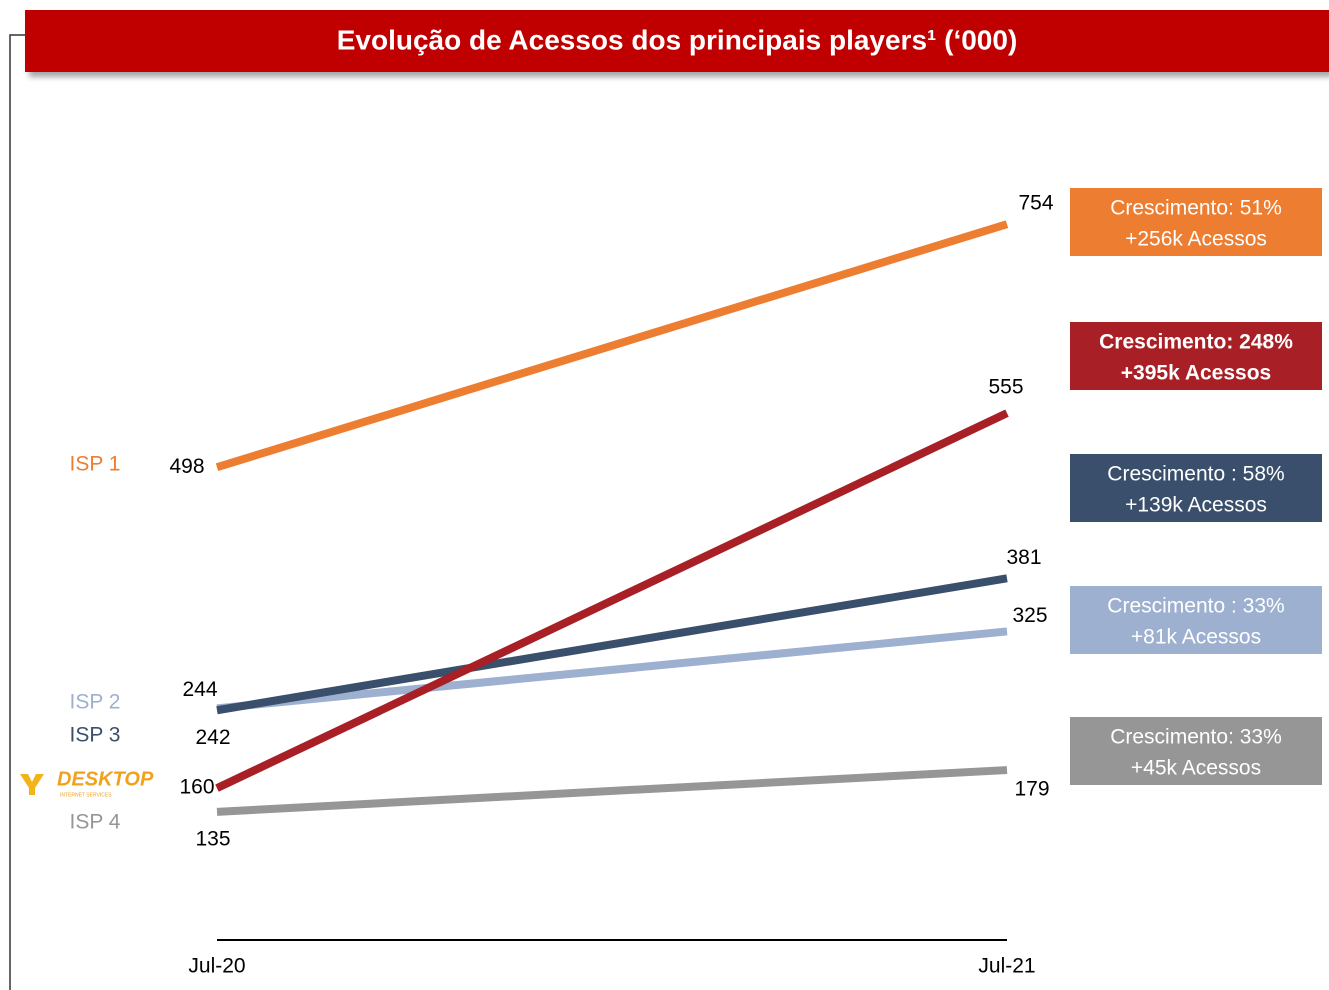 This screenshot has height=990, width=1329. I want to click on value-label: 244, so click(199, 689).